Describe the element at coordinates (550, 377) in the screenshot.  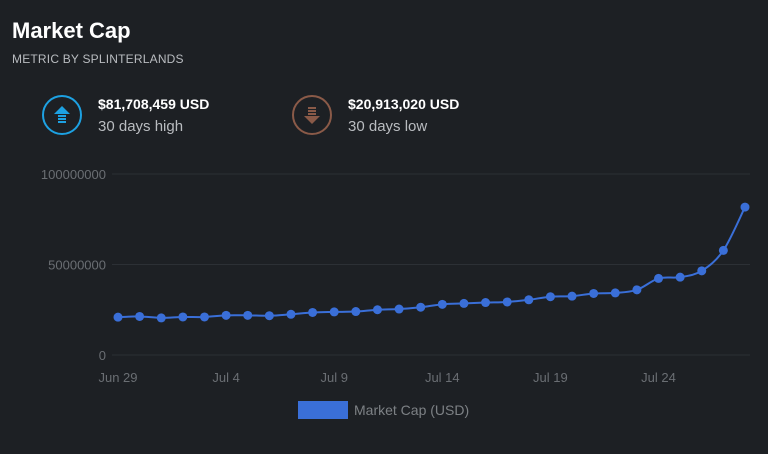
I see `x-tick-label: Jul 19` at that location.